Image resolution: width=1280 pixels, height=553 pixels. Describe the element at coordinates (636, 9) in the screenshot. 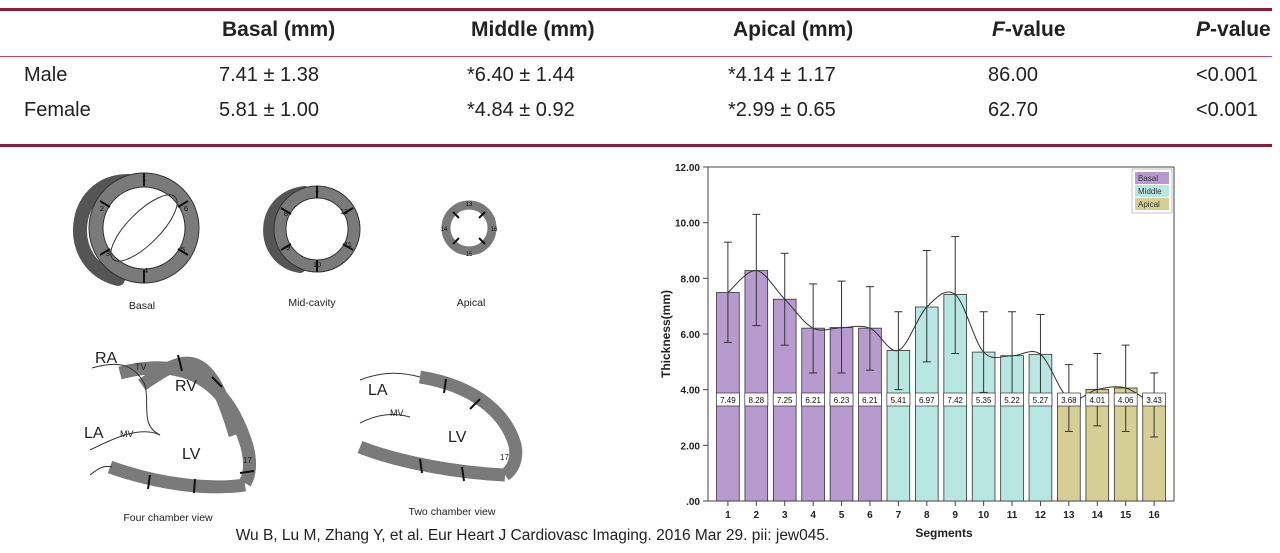

I see `table-top-rule` at that location.